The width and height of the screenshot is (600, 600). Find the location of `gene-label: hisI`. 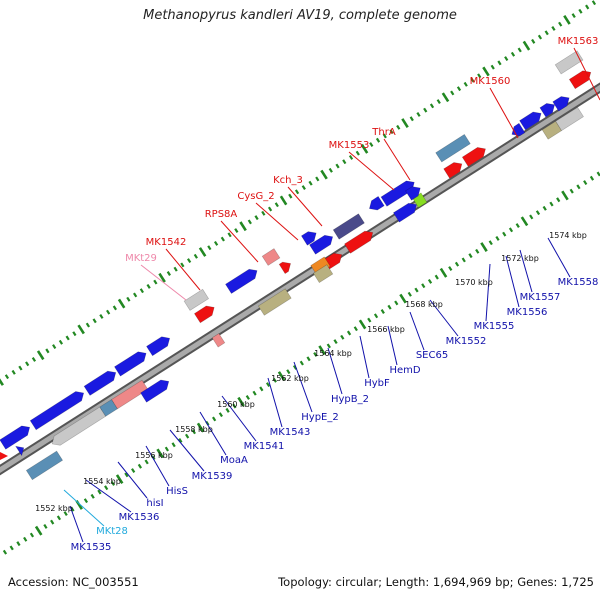

gene-label: hisI is located at coordinates (154, 503).